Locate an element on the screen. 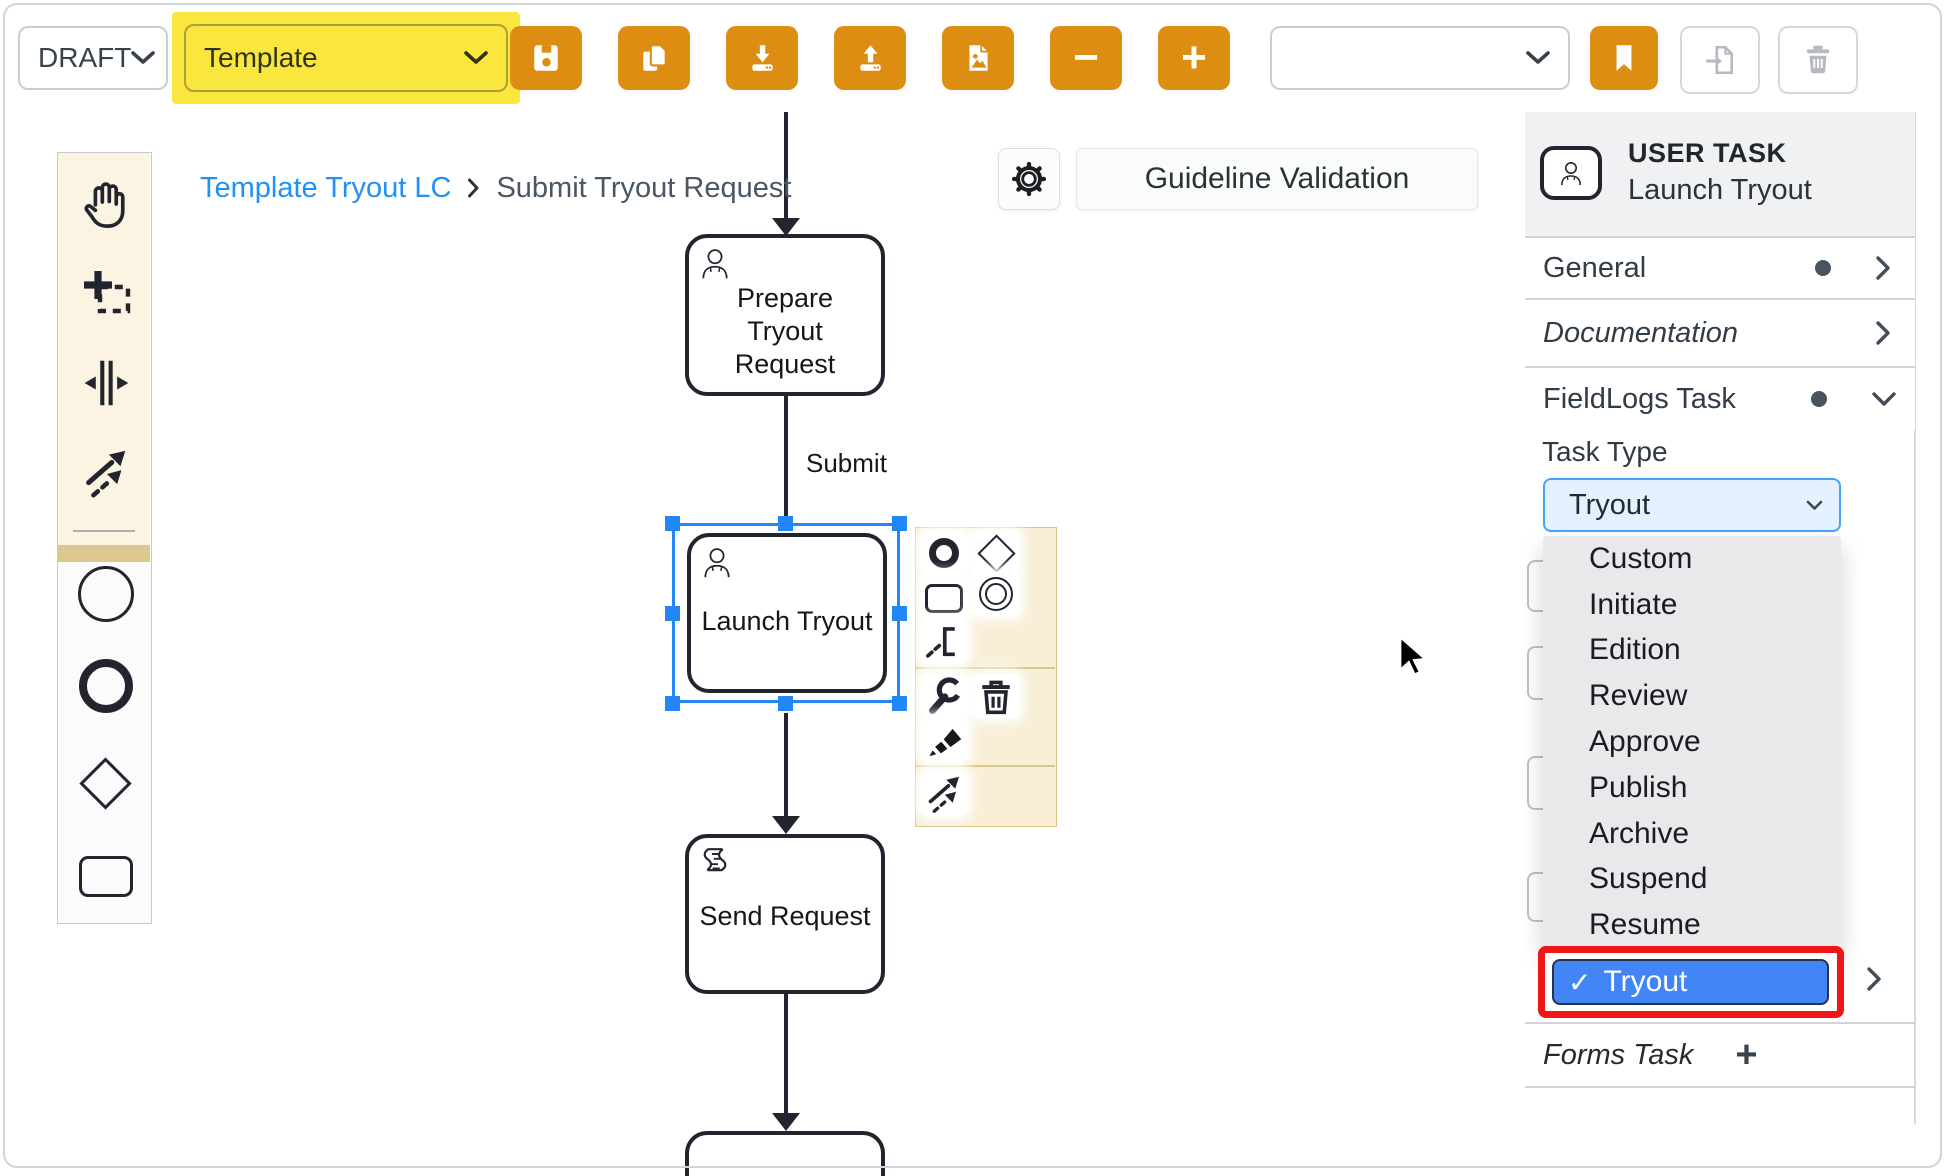 The height and width of the screenshot is (1176, 1950). zoom-out-button: − is located at coordinates (1086, 58).